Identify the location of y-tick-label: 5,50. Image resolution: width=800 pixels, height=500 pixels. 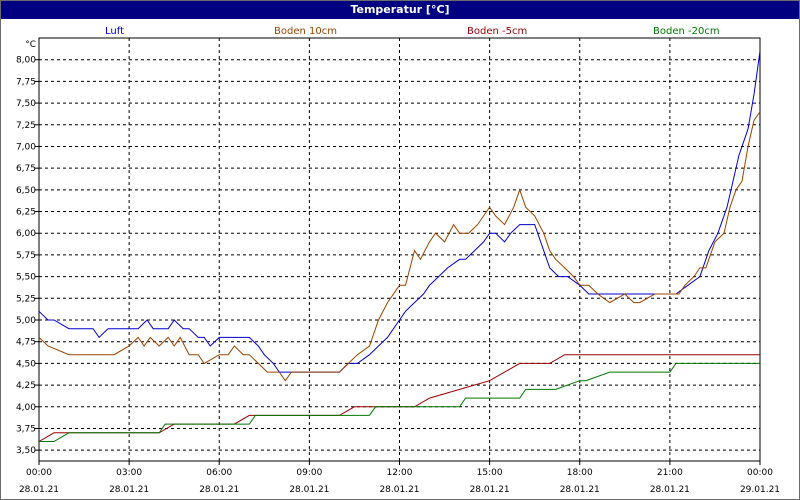
(26, 278).